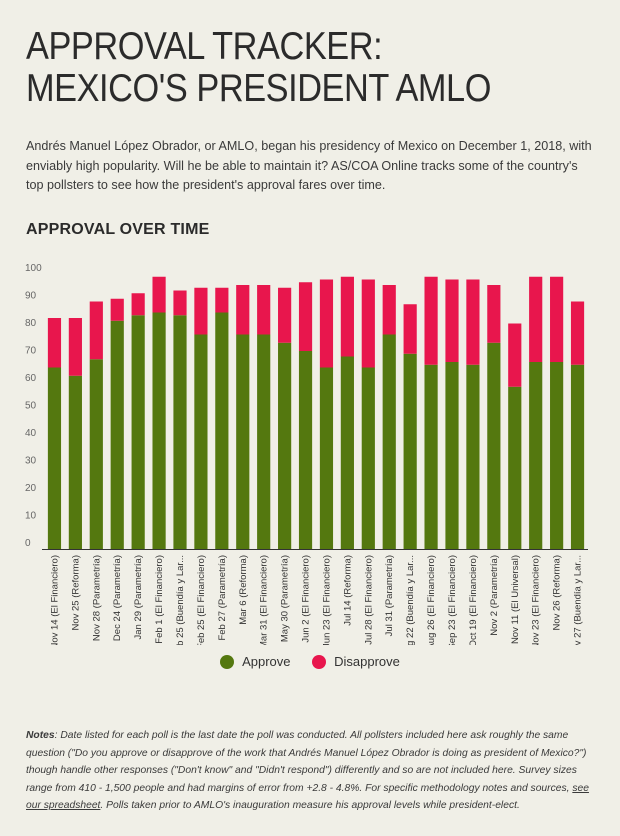 This screenshot has width=620, height=836. What do you see at coordinates (266, 661) in the screenshot?
I see `legend-label-approve: Approve` at bounding box center [266, 661].